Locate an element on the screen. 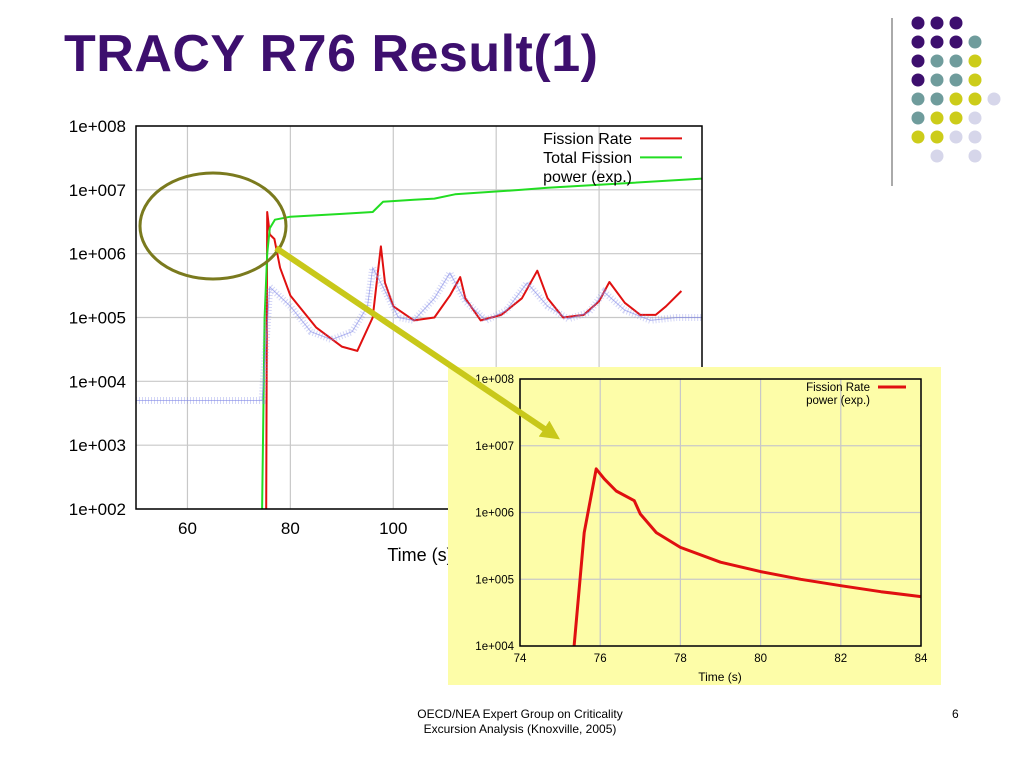  page-number: 6 is located at coordinates (955, 714).